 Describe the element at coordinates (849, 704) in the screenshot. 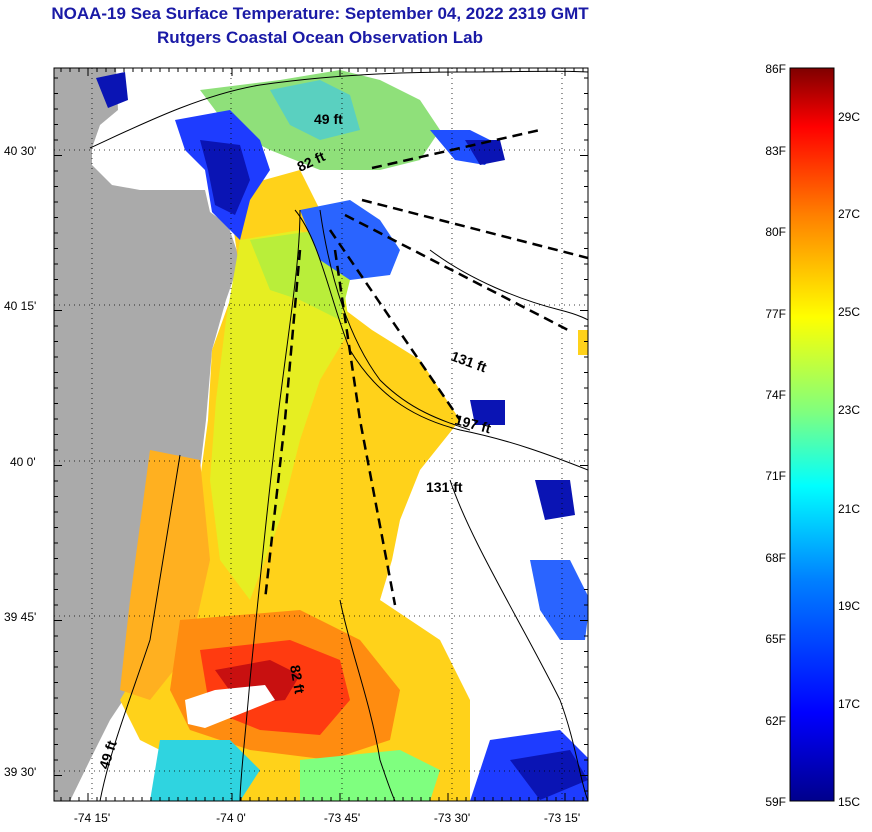

I see `cb-c-label: 17C` at that location.